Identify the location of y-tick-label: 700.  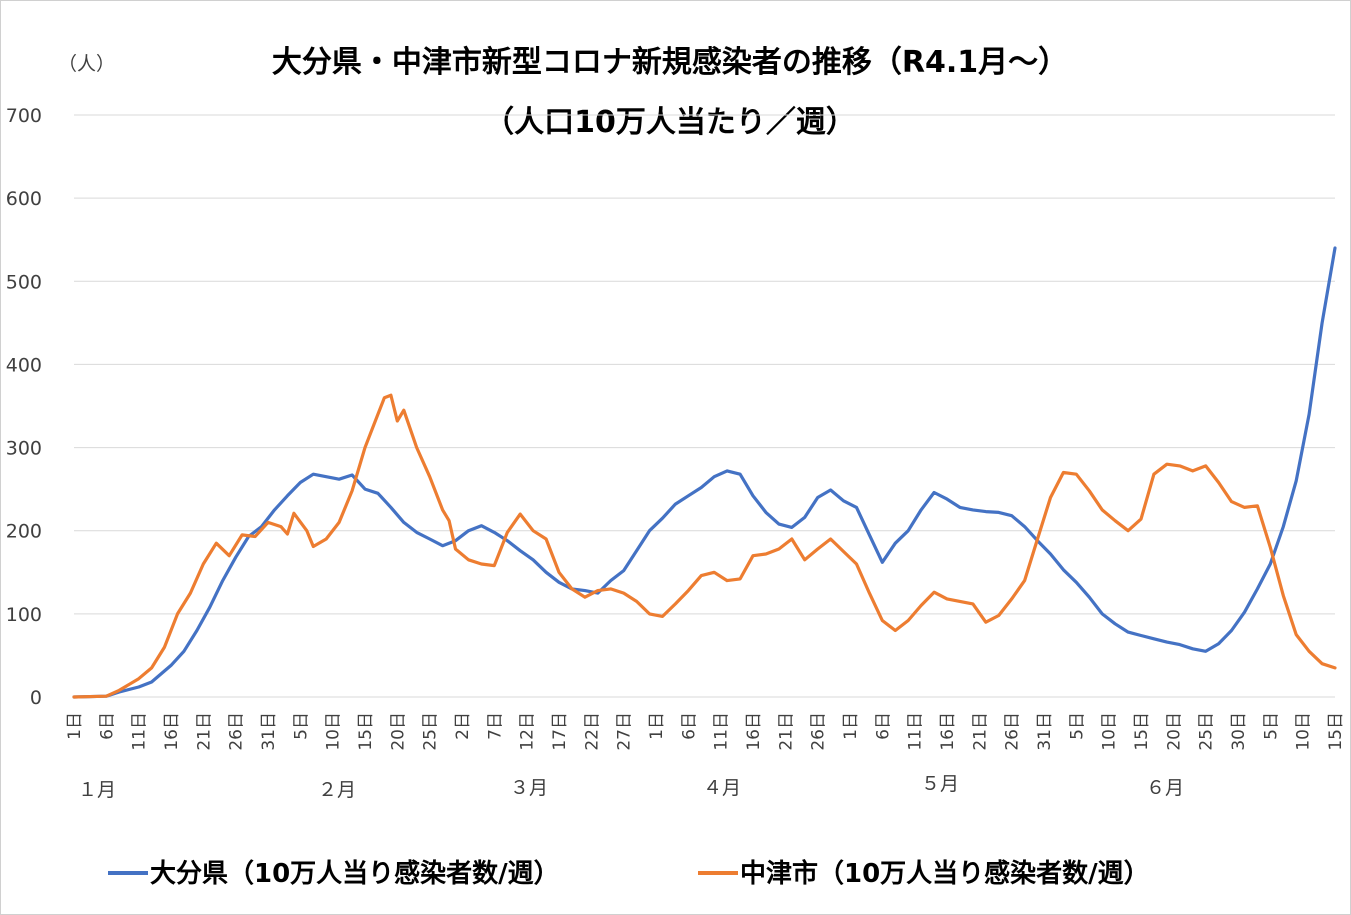
(24, 116).